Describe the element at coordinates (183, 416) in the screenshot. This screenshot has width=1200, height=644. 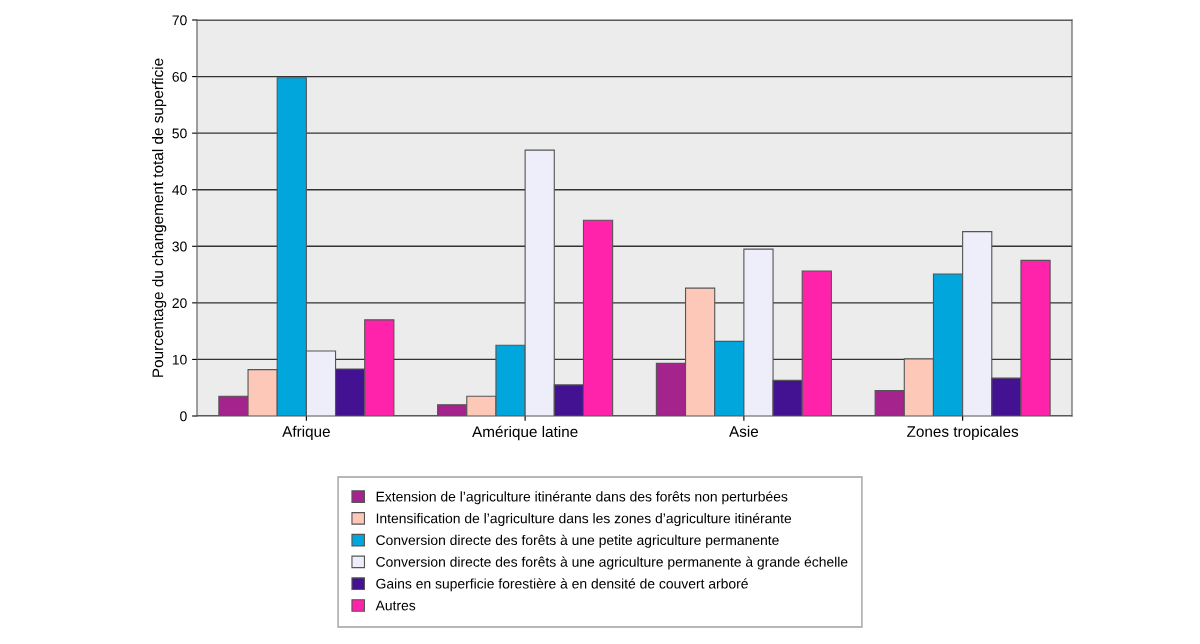
I see `y-tick-label: 0` at that location.